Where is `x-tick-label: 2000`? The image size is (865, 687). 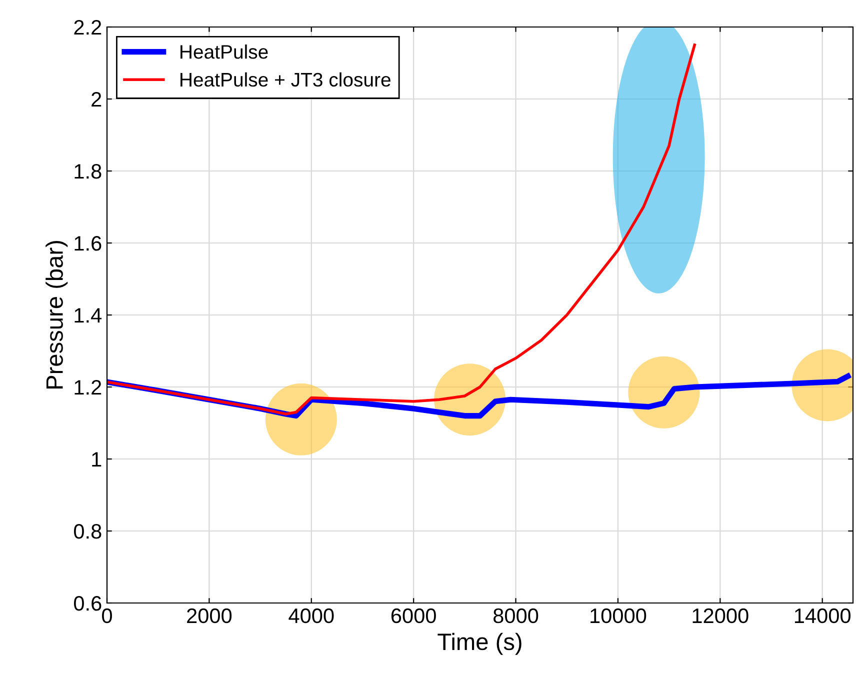
x-tick-label: 2000 is located at coordinates (209, 616).